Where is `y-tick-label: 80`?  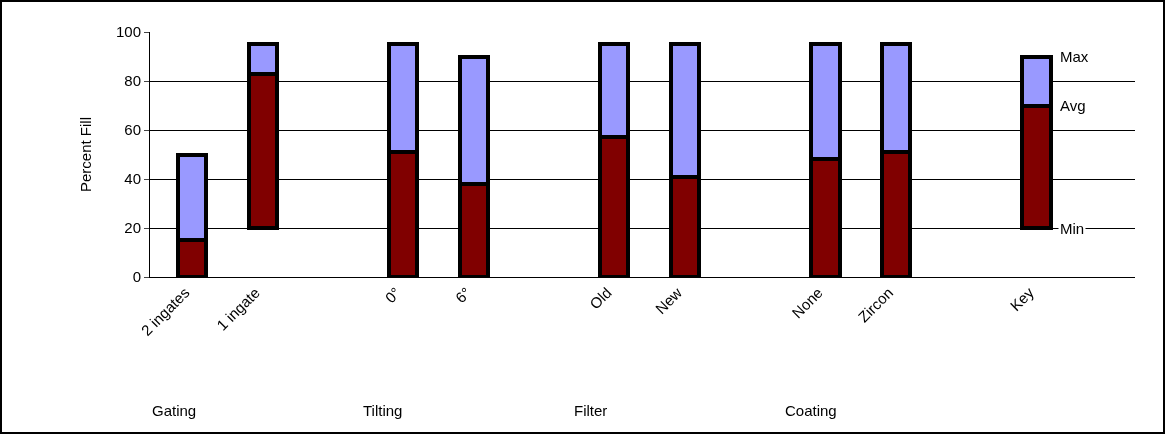 y-tick-label: 80 is located at coordinates (132, 81).